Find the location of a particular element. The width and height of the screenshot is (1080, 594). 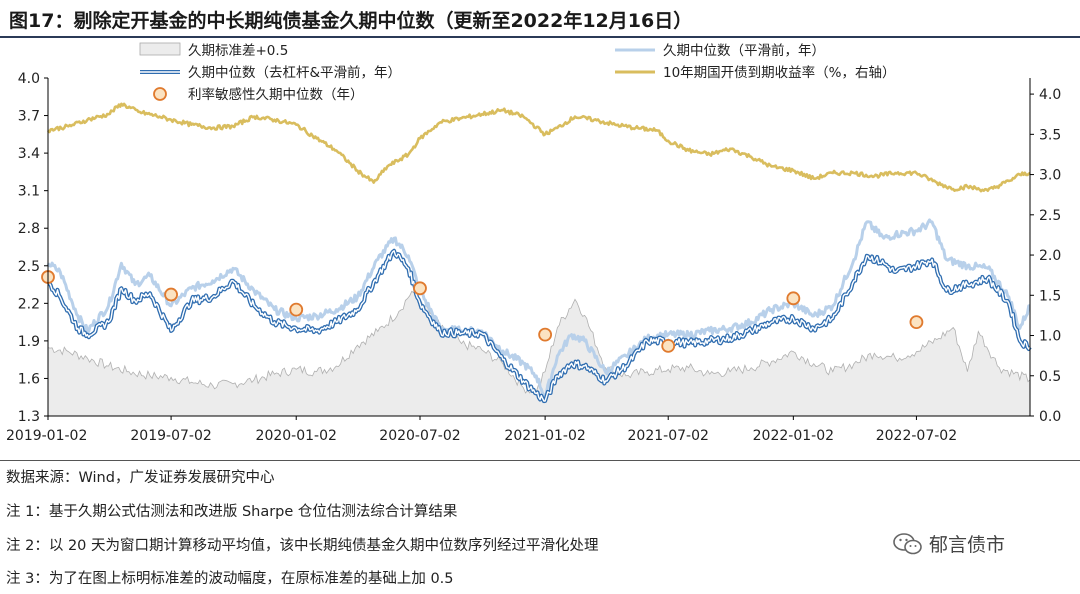

left-tick-label-5: 2.8 is located at coordinates (29, 229).